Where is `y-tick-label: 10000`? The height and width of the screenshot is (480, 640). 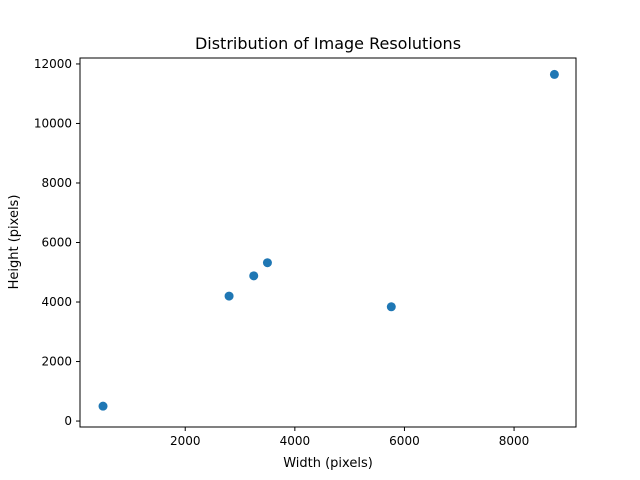 y-tick-label: 10000 is located at coordinates (53, 123).